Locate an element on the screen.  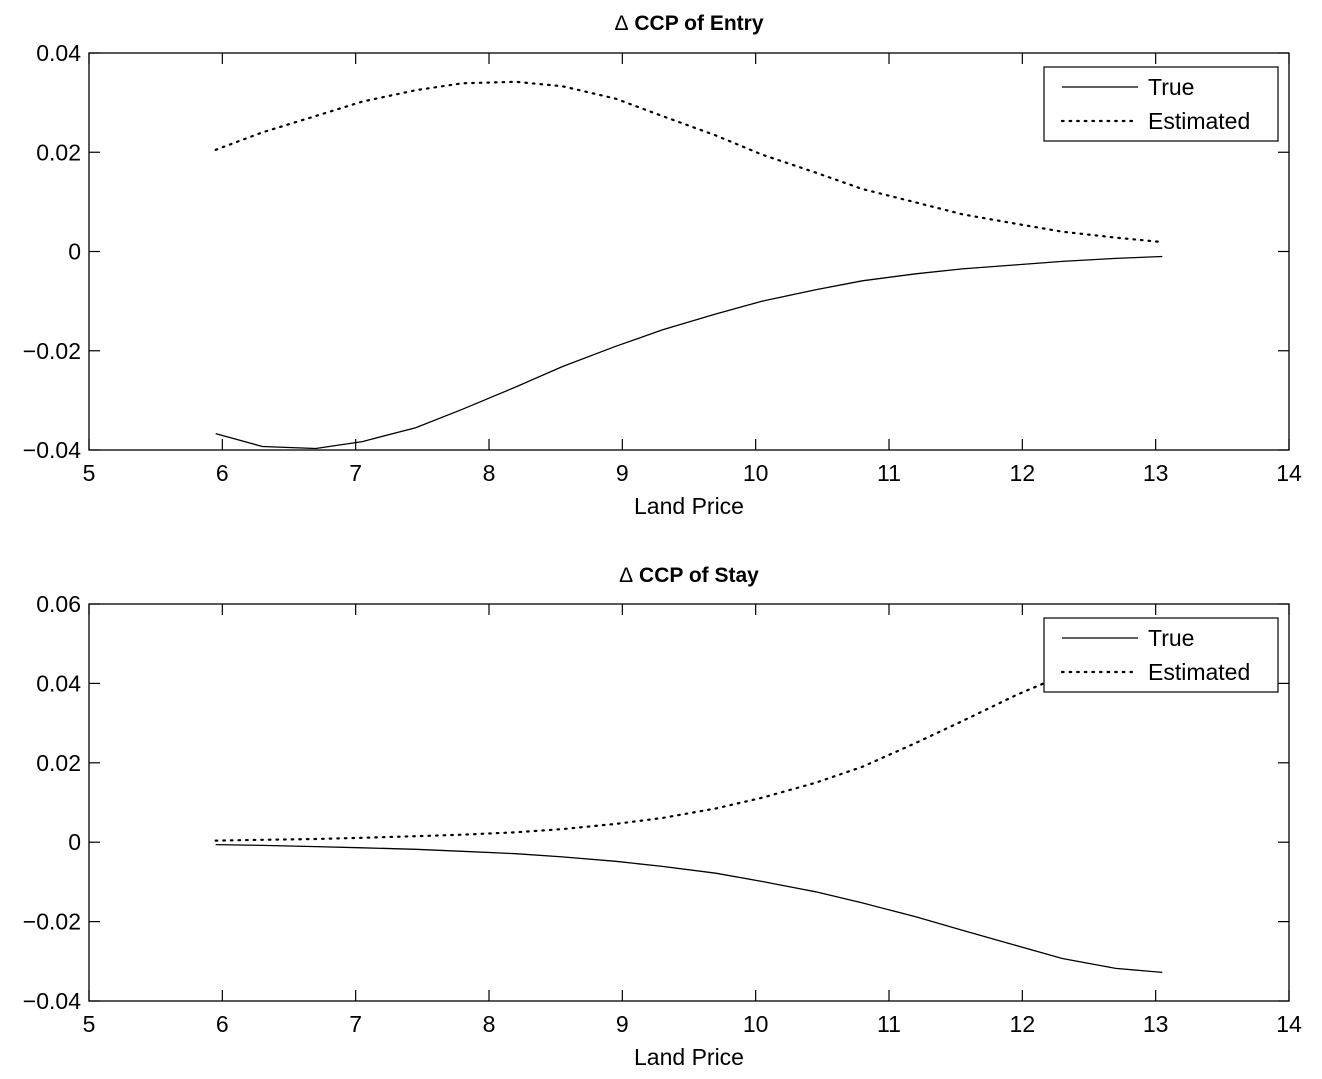
y-tick-label: 0.06 is located at coordinates (58, 604).